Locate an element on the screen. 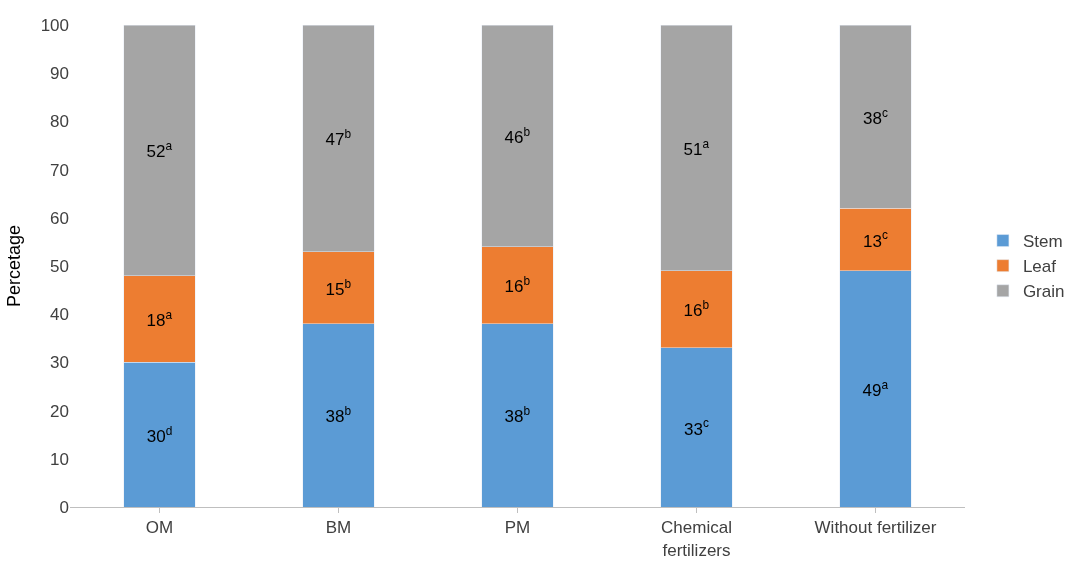  y-tick-label: 80 is located at coordinates (59, 122).